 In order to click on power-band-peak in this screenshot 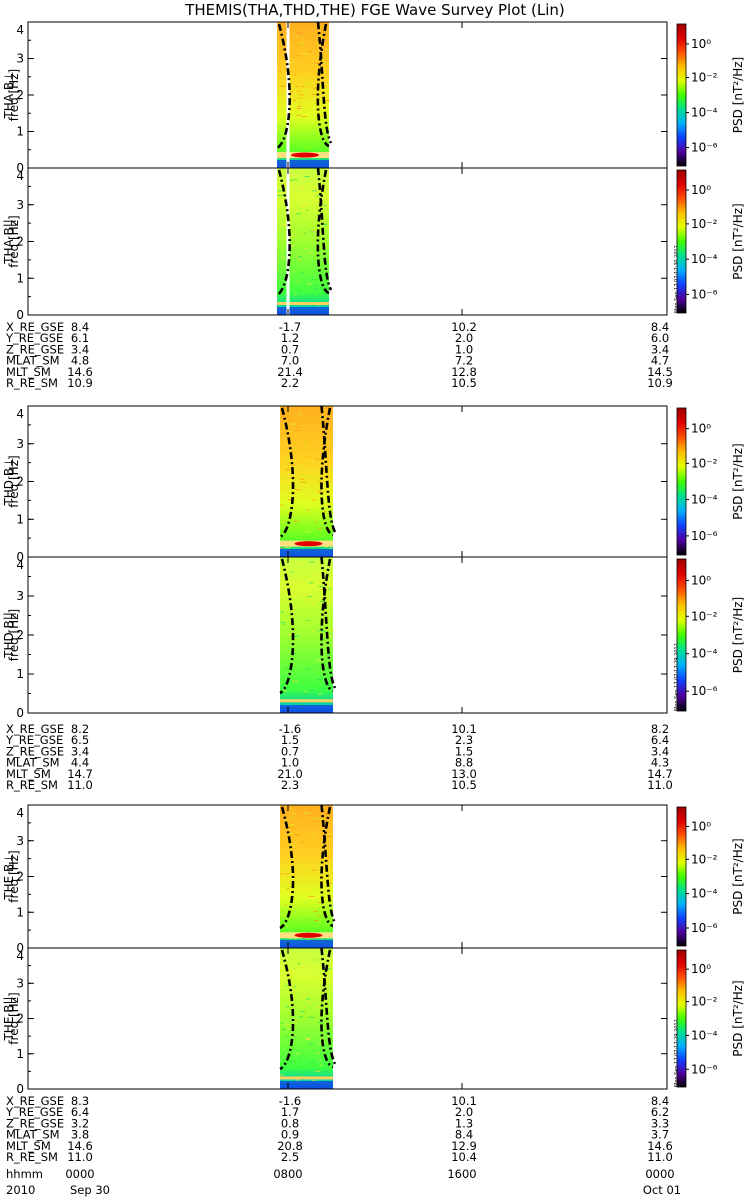, I will do `click(308, 935)`.